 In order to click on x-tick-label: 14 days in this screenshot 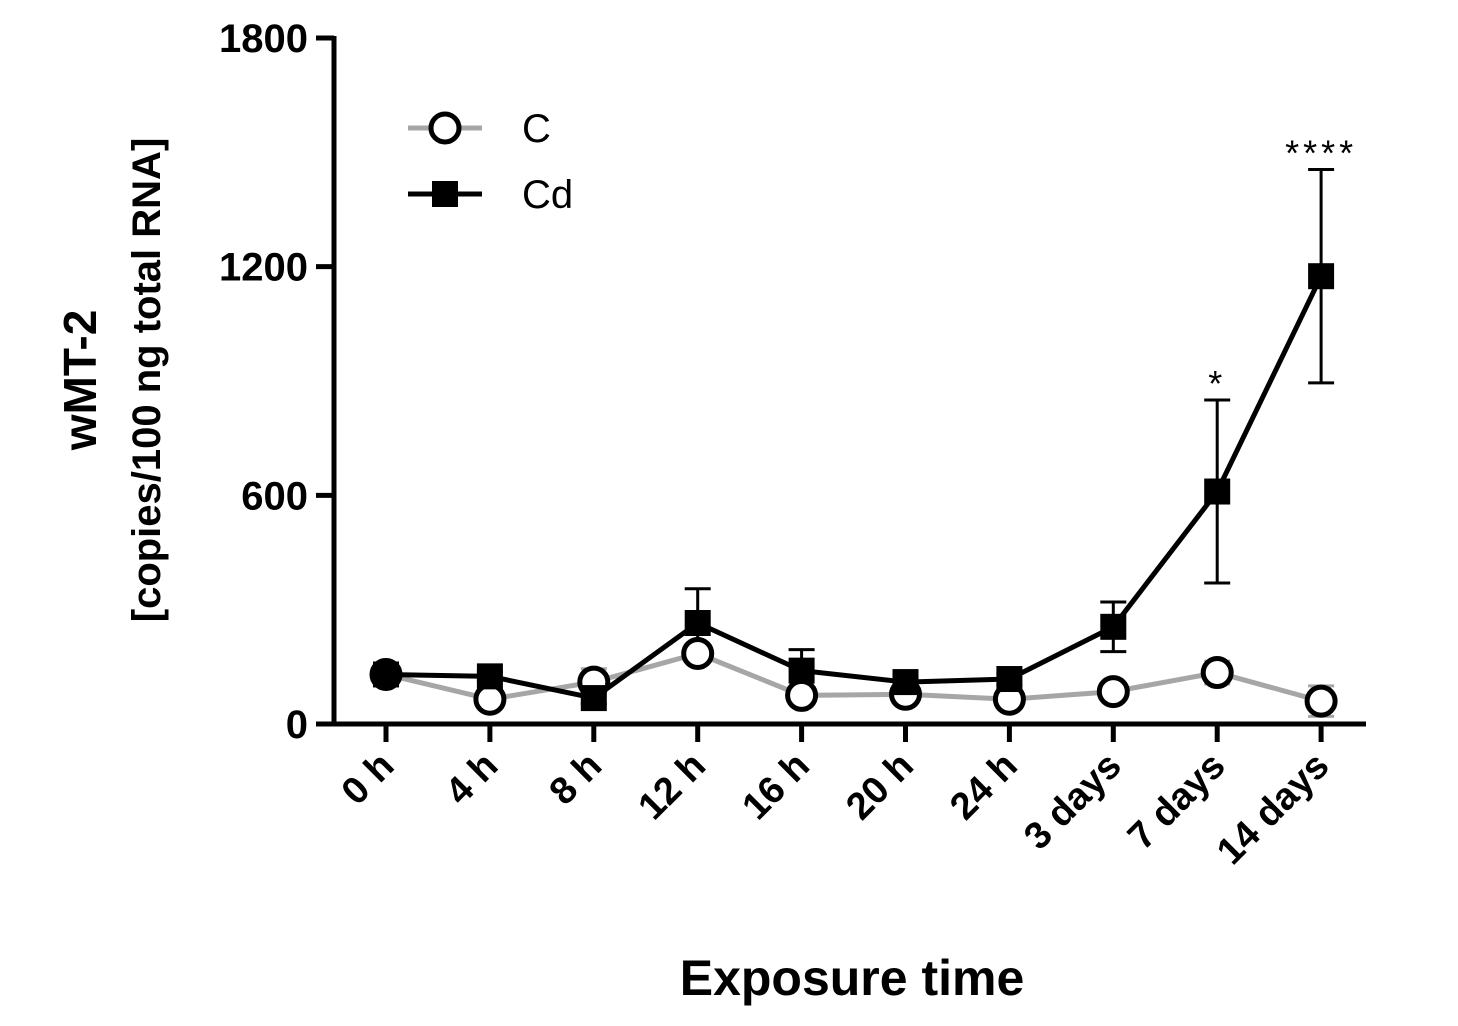, I will do `click(1273, 809)`.